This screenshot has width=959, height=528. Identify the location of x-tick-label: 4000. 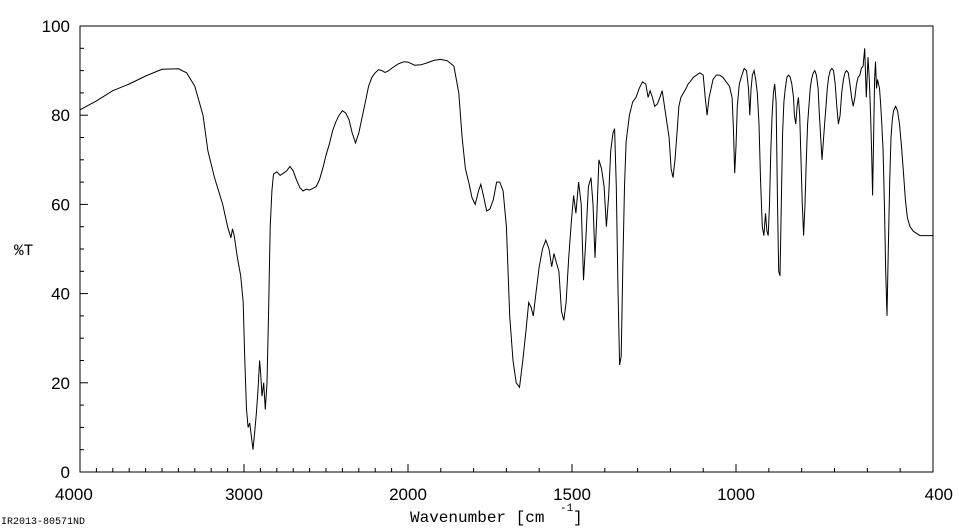
(74, 494).